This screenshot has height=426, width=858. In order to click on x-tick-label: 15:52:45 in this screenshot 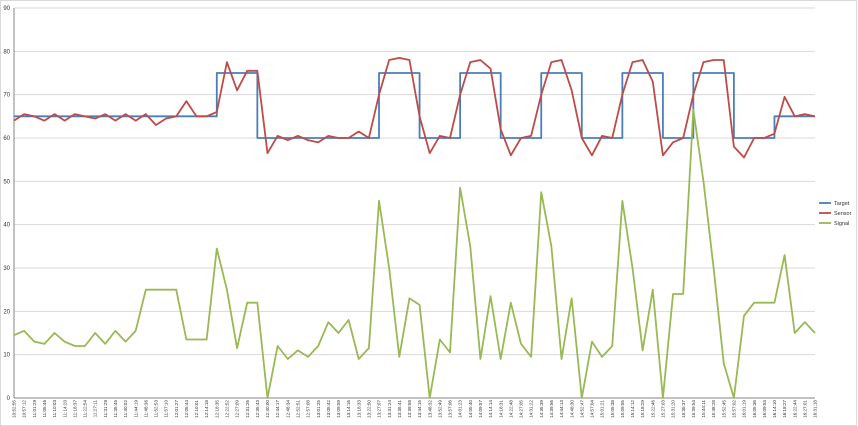, I will do `click(723, 409)`.